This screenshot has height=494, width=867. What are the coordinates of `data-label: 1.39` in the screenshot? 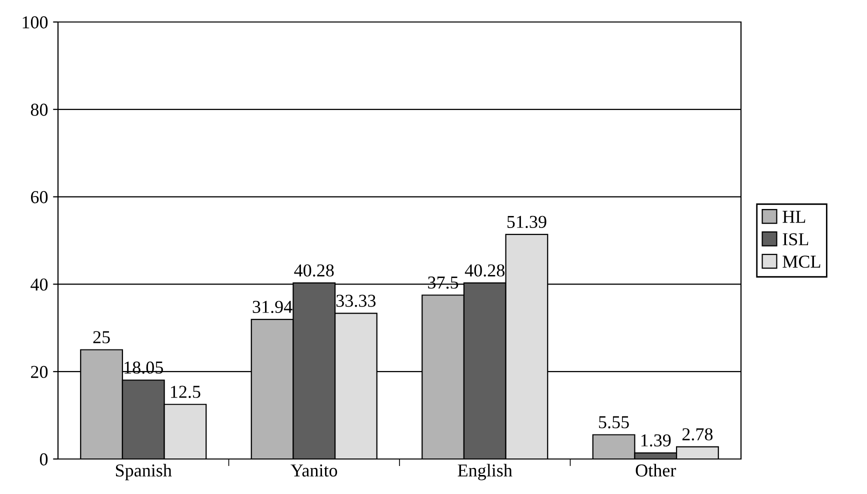 It's located at (656, 440).